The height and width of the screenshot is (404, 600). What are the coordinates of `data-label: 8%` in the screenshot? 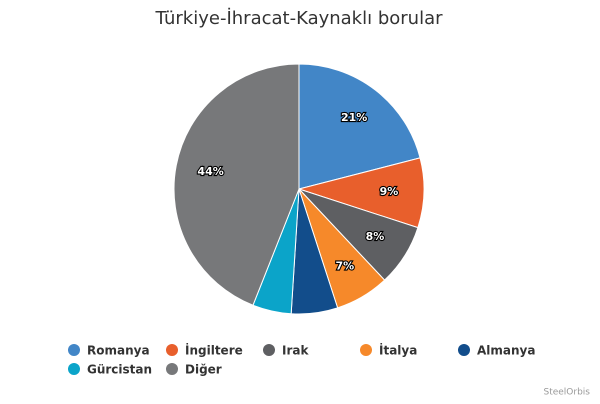 It's located at (375, 236).